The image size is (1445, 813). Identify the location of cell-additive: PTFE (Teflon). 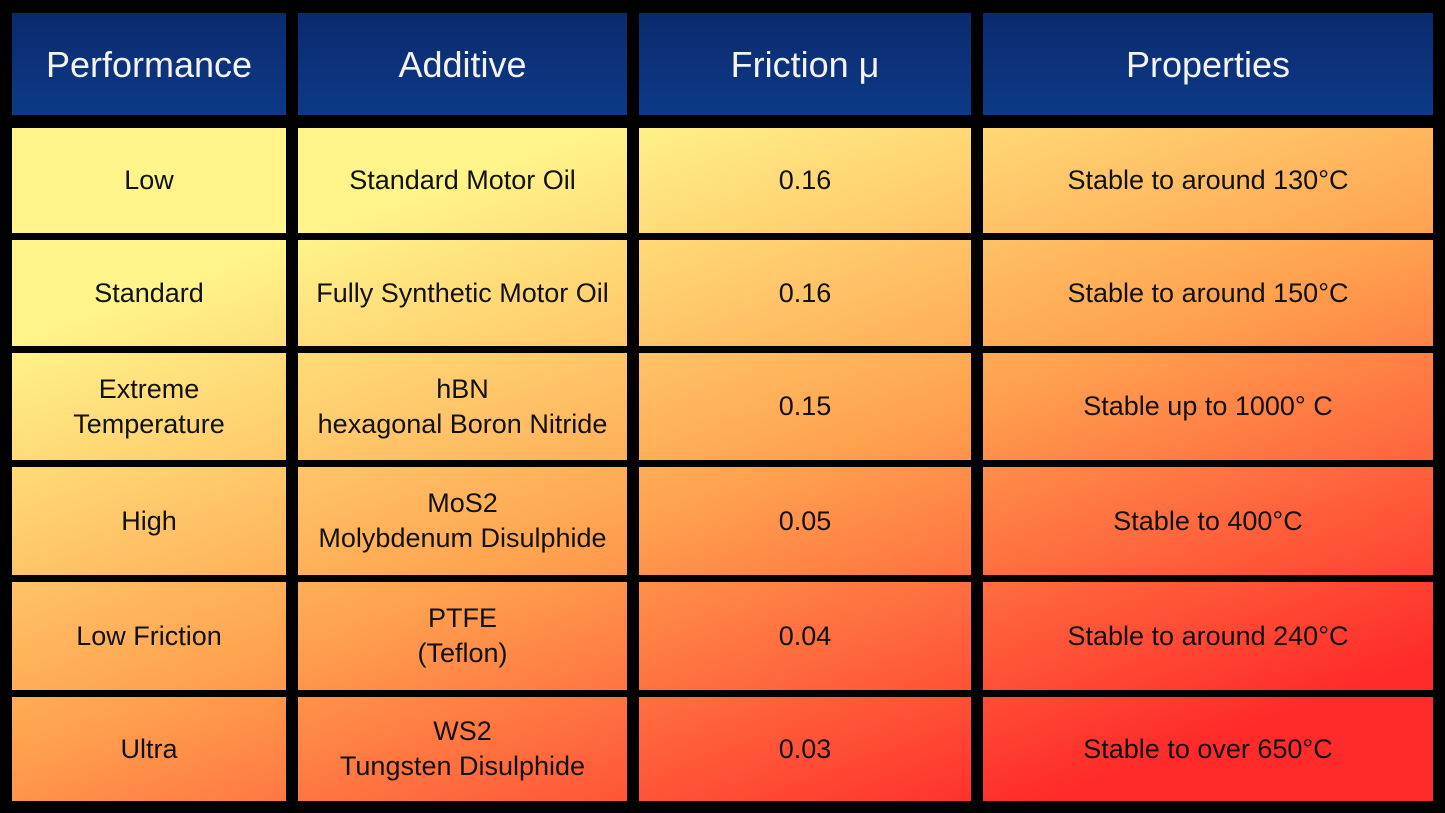
(462, 636).